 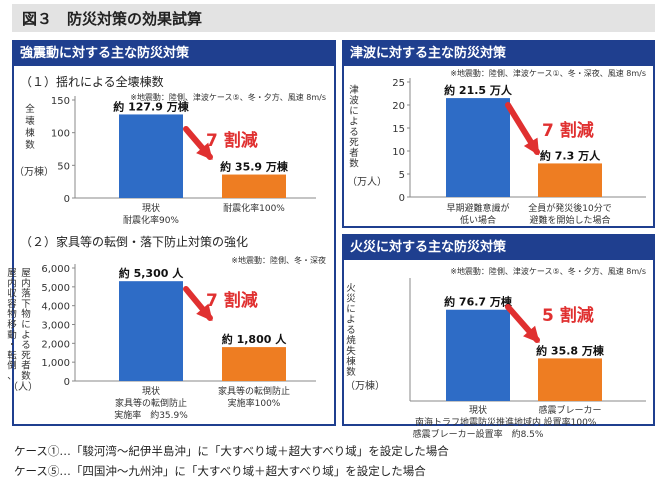 I want to click on y-axis-label: 全壊棟数, so click(x=30, y=127).